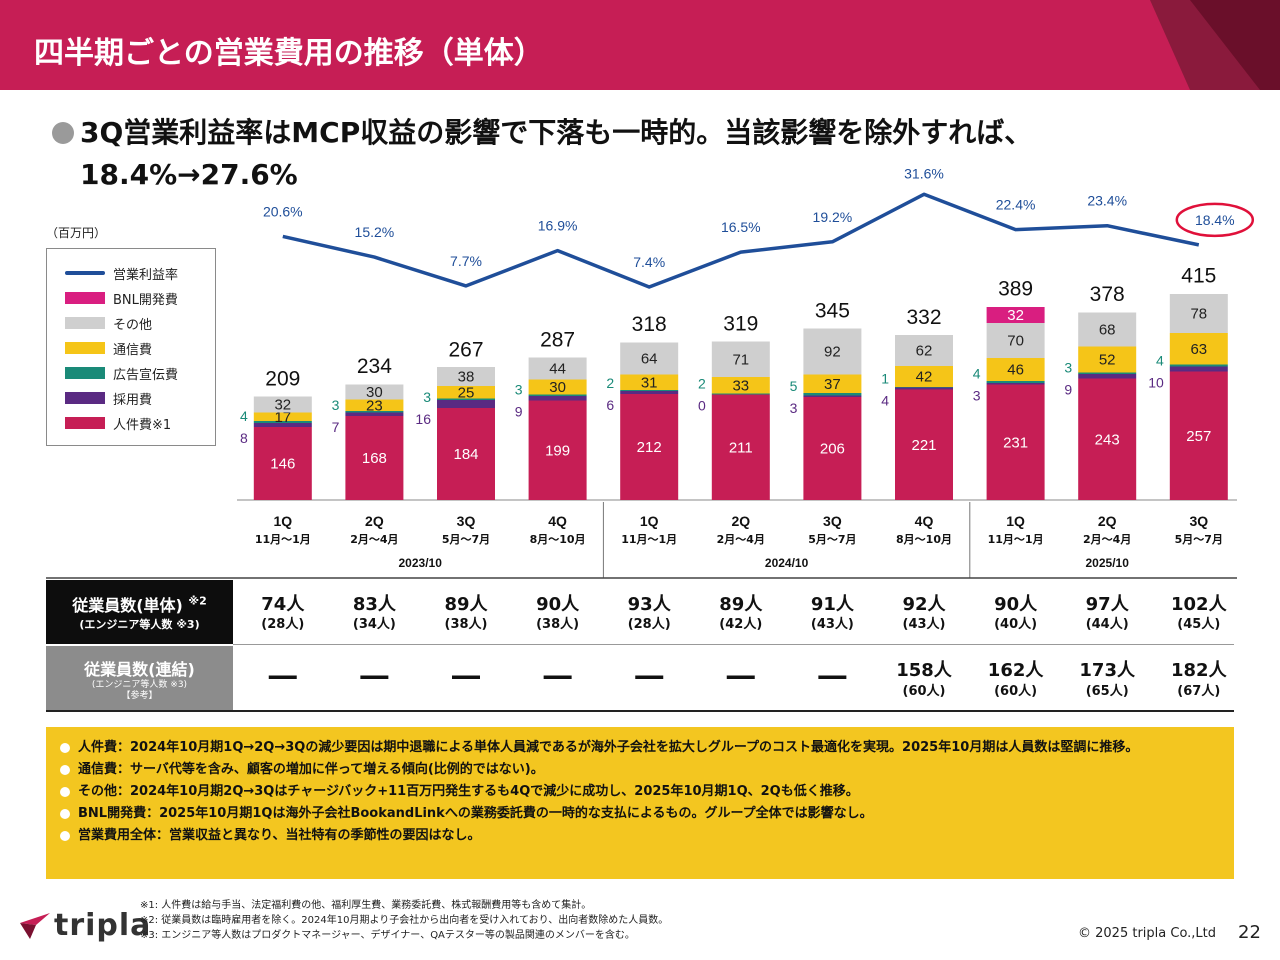 This screenshot has width=1280, height=960. Describe the element at coordinates (108, 348) in the screenshot. I see `legend-item: 通信費` at that location.